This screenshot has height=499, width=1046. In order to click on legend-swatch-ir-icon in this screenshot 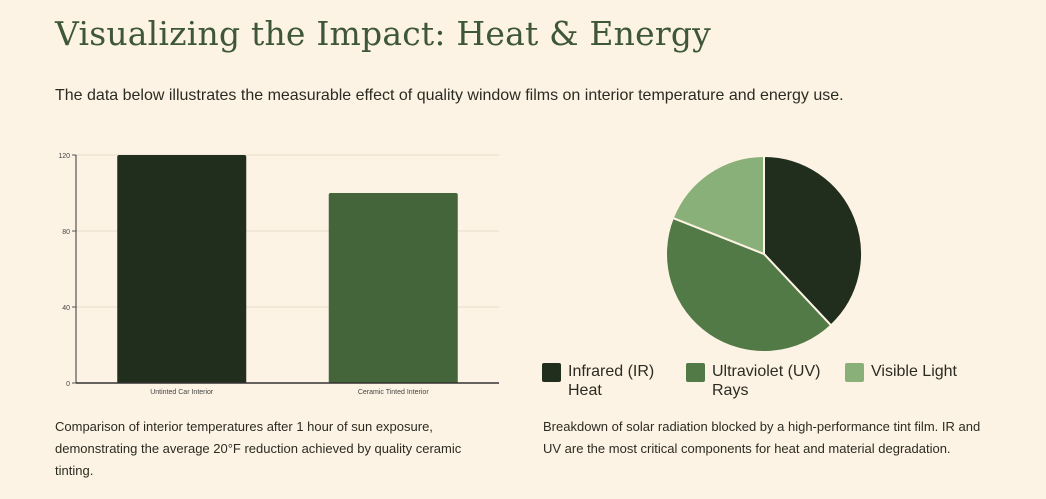, I will do `click(551, 372)`.